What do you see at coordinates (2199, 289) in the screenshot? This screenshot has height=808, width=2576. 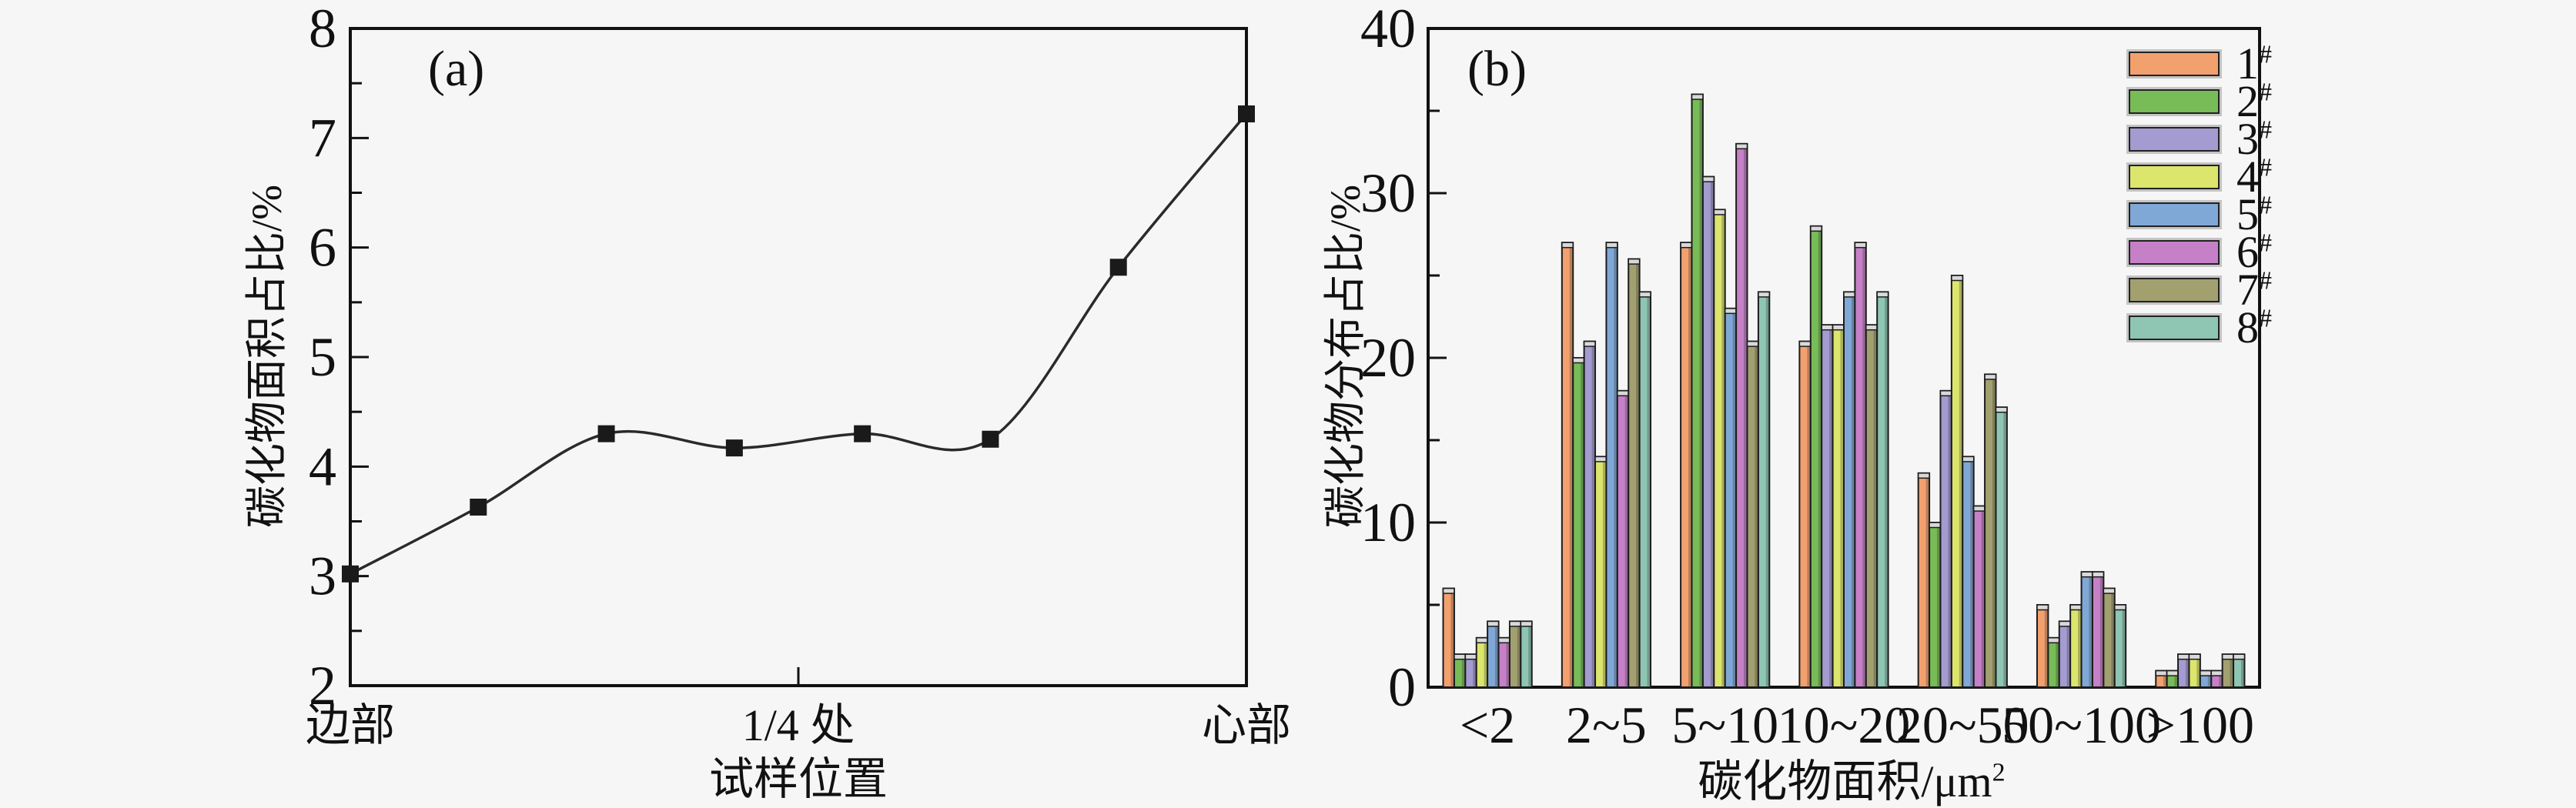 I see `legend-item: 7#` at bounding box center [2199, 289].